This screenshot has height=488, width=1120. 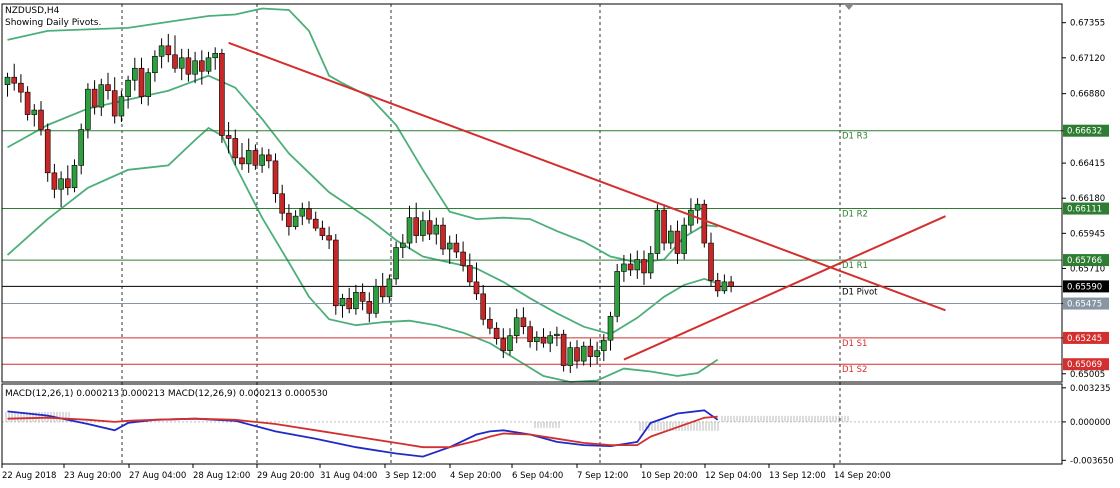 What do you see at coordinates (1084, 261) in the screenshot?
I see `price-tag-text: 0.65766` at bounding box center [1084, 261].